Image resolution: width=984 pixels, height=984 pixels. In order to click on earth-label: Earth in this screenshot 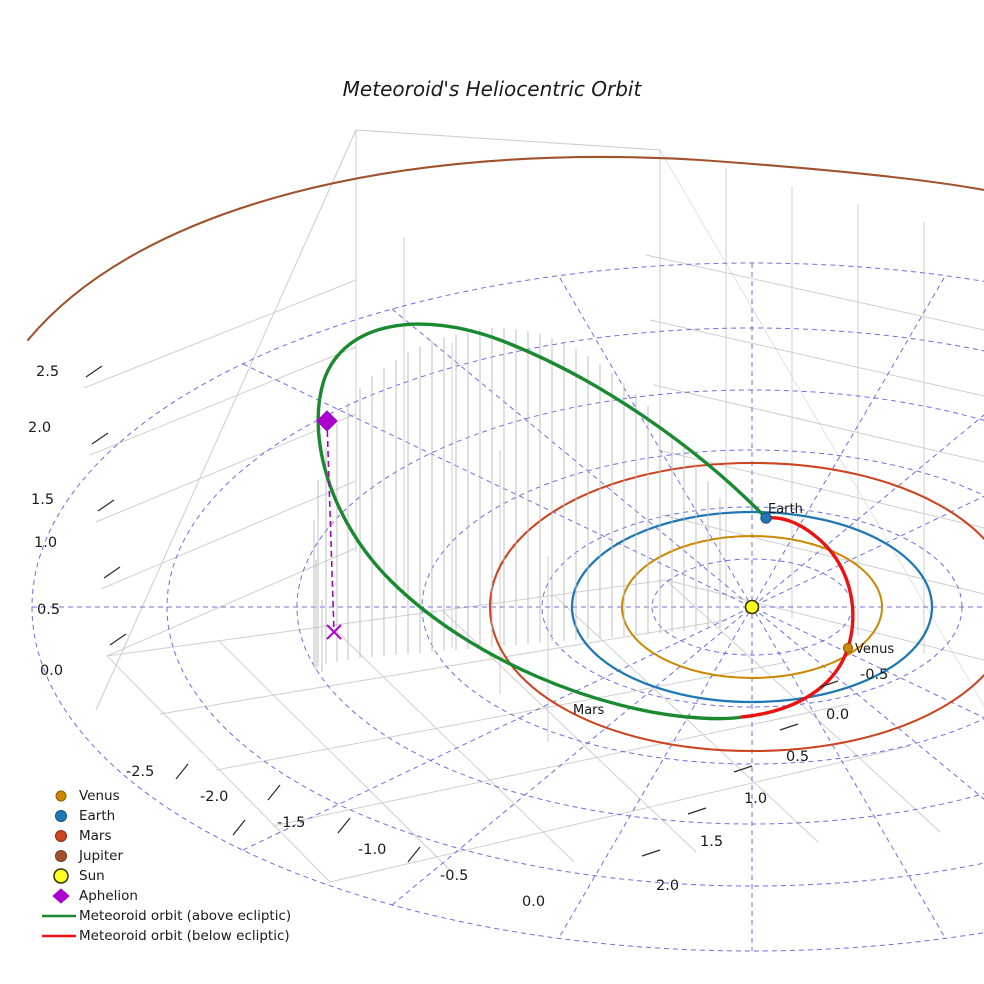, I will do `click(785, 509)`.